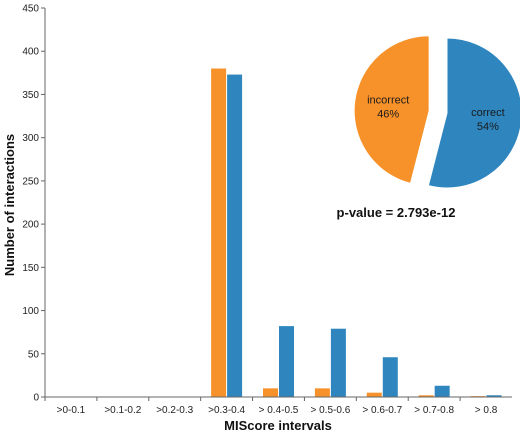 Image resolution: width=520 pixels, height=439 pixels. Describe the element at coordinates (388, 101) in the screenshot. I see `pie-label-incorrect: incorrect` at that location.